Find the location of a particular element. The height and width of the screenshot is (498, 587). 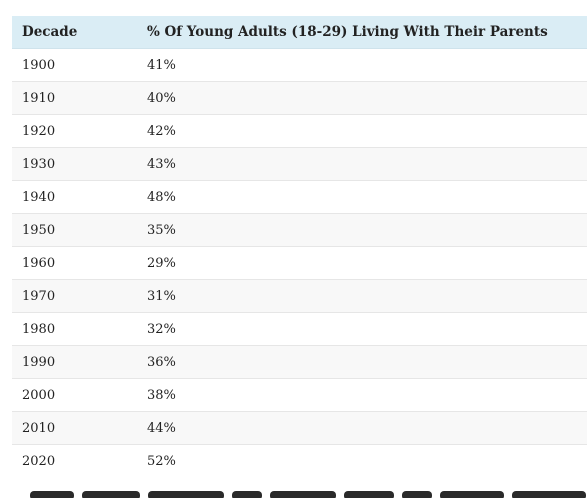

table-row: 1970 31% is located at coordinates (299, 296).